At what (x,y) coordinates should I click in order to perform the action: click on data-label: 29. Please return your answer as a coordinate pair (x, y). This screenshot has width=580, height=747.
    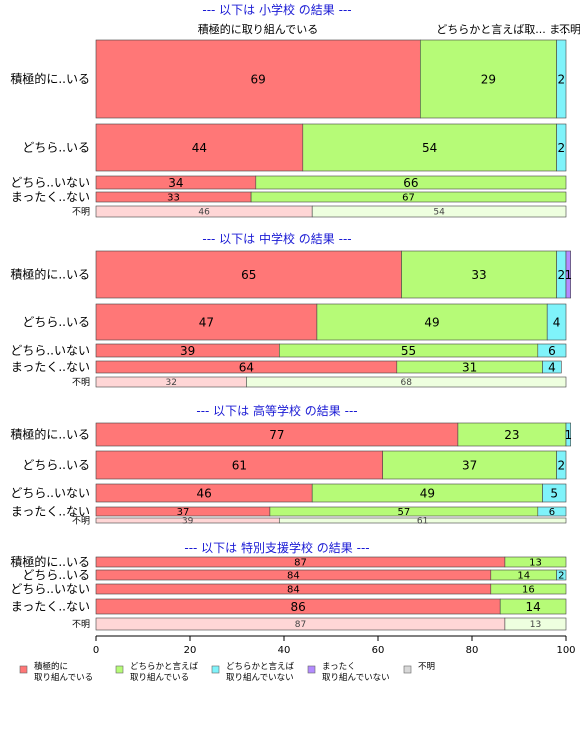
    Looking at the image, I should click on (488, 79).